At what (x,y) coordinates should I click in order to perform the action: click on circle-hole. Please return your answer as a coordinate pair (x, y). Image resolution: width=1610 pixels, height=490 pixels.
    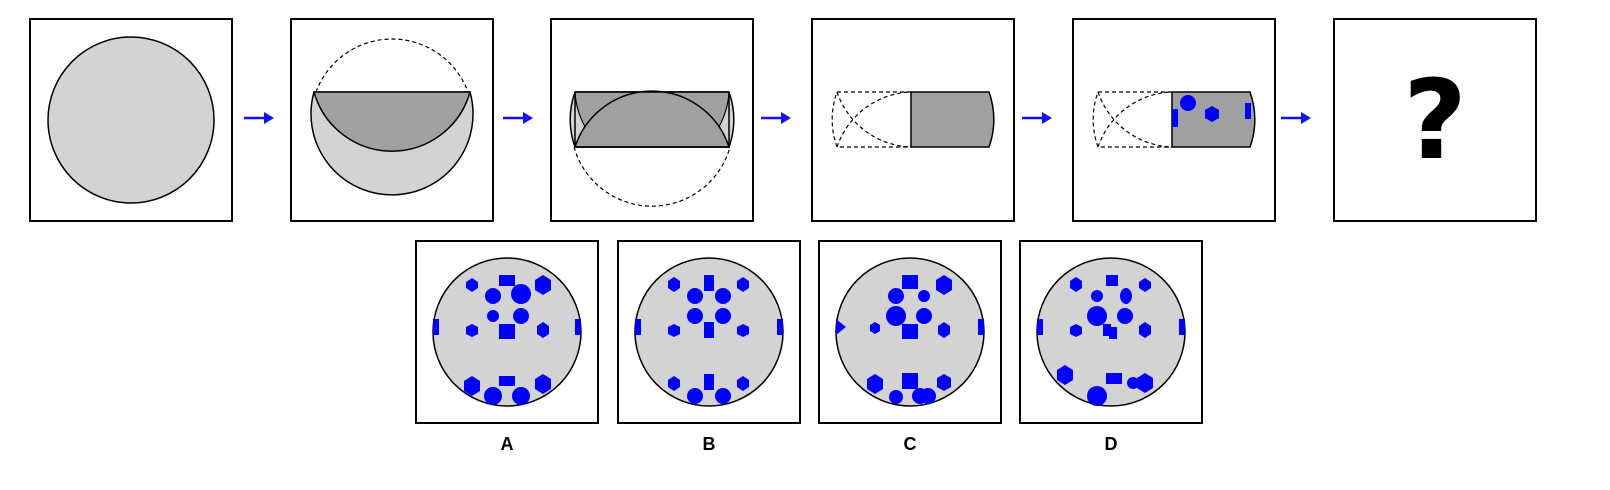
    Looking at the image, I should click on (1188, 103).